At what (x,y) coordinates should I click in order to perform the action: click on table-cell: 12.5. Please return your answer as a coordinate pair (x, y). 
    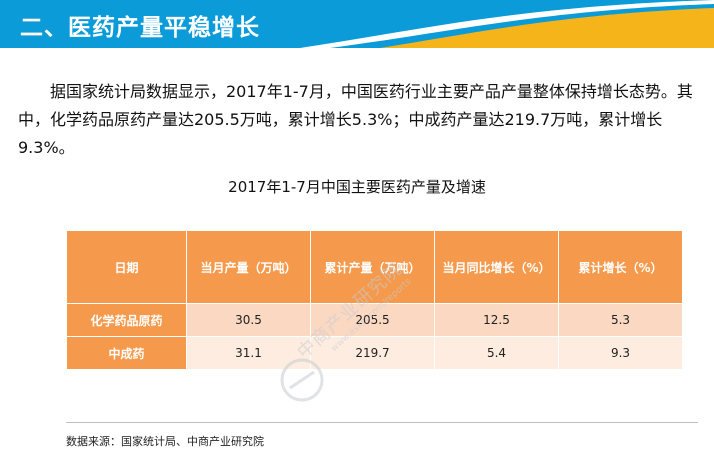
    Looking at the image, I should click on (496, 320).